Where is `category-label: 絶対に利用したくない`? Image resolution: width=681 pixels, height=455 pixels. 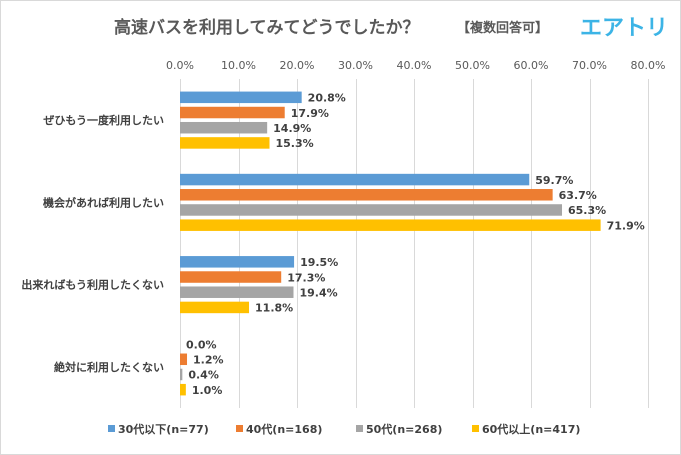 category-label: 絶対に利用したくない is located at coordinates (109, 367).